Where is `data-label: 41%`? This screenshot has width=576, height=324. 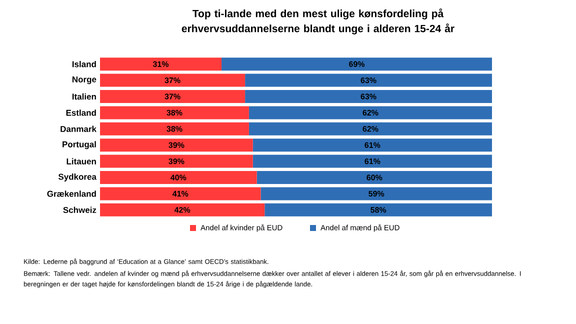
data-label: 41% is located at coordinates (180, 193).